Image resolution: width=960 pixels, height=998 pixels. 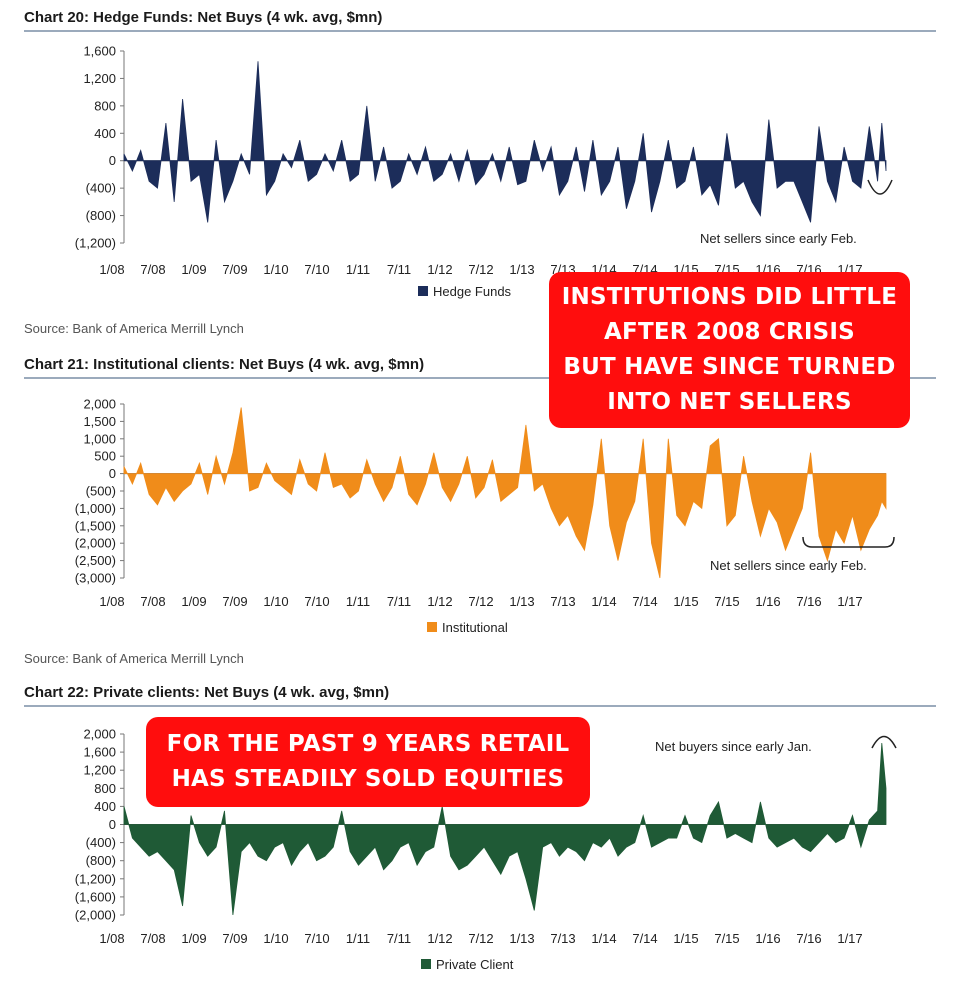 What do you see at coordinates (105, 456) in the screenshot?
I see `y-tick-label: 500` at bounding box center [105, 456].